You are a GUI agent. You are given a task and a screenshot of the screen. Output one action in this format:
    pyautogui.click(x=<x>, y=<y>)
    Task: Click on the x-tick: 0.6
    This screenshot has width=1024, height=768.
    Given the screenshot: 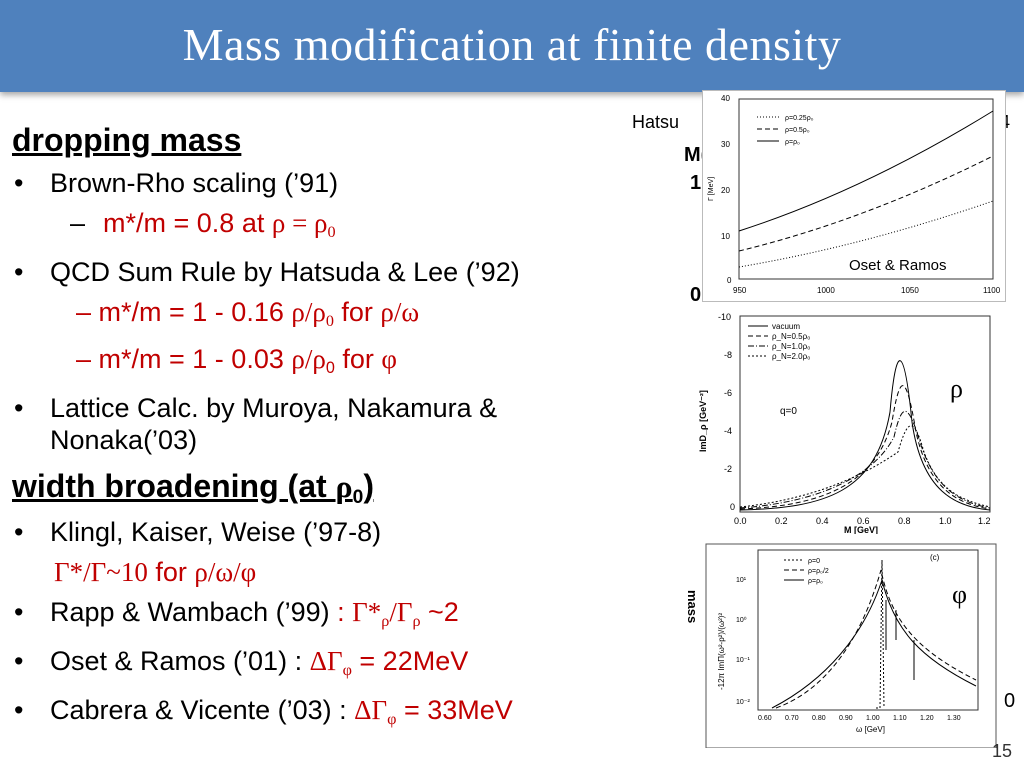 What is the action you would take?
    pyautogui.click(x=863, y=521)
    